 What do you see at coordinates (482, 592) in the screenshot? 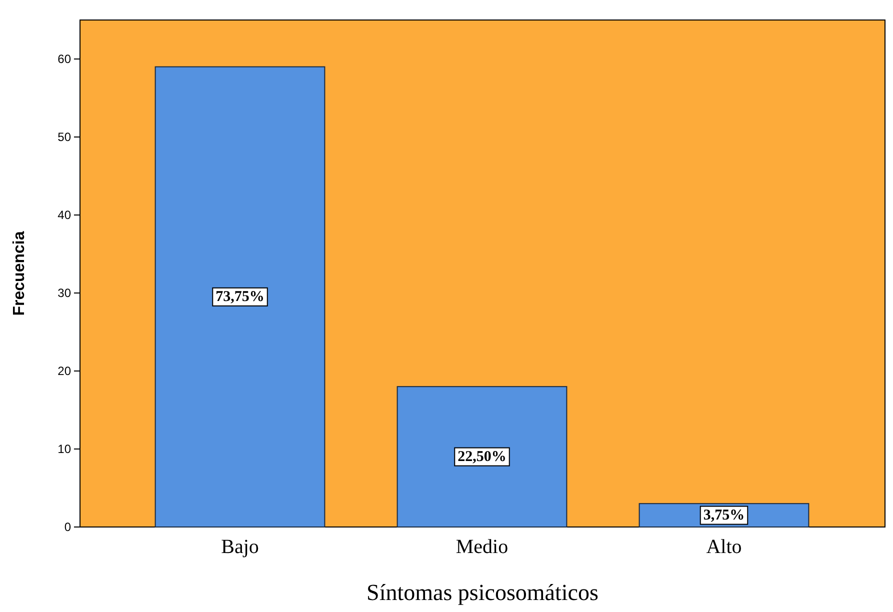
I see `x-axis-title: Síntomas psicosomáticos` at bounding box center [482, 592].